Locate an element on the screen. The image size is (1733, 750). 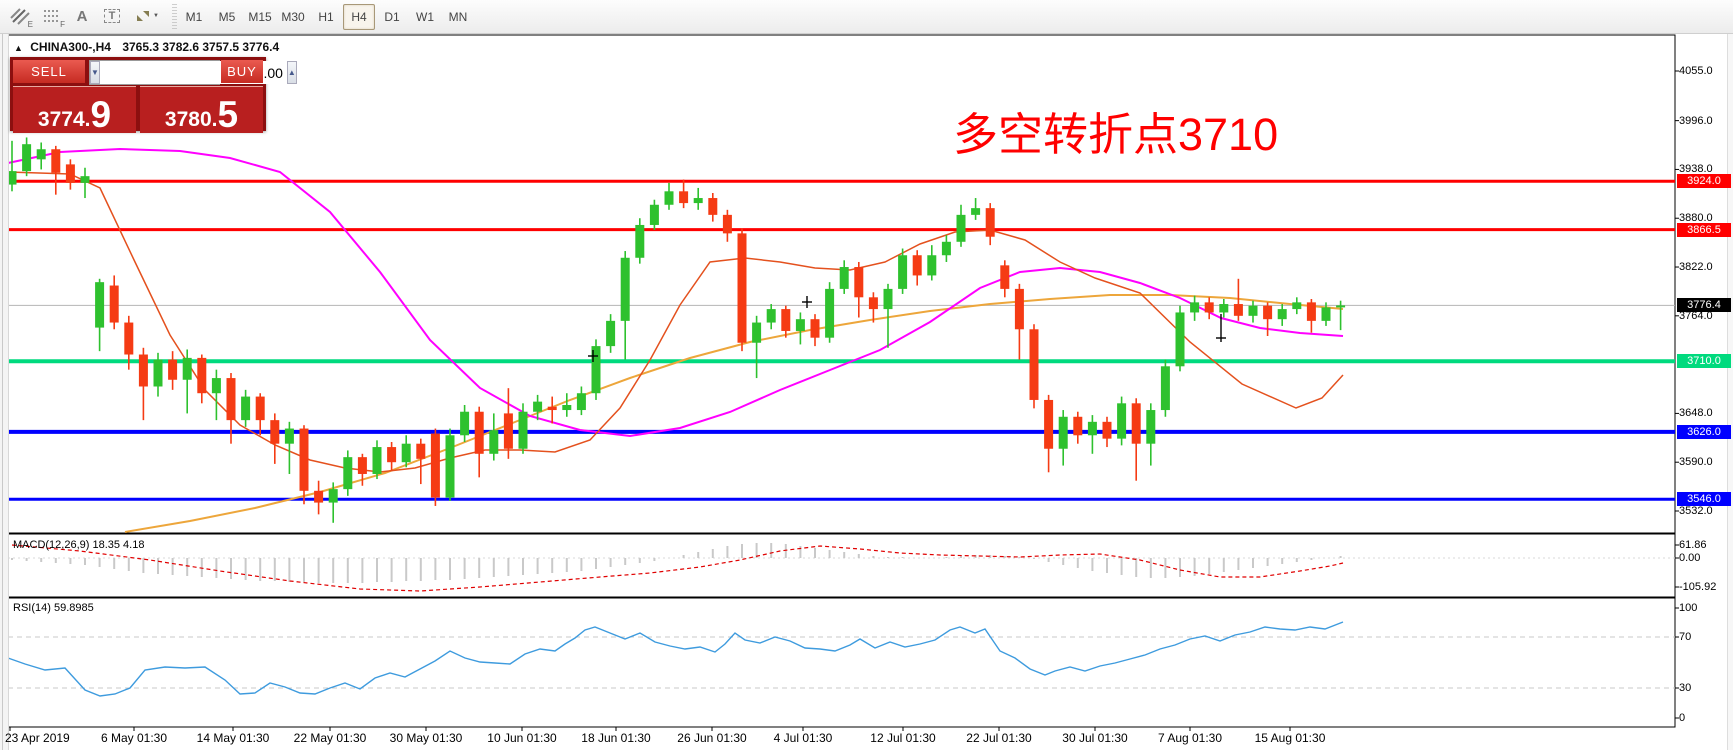
macd-axis-tick: 61.86 is located at coordinates (1693, 545).